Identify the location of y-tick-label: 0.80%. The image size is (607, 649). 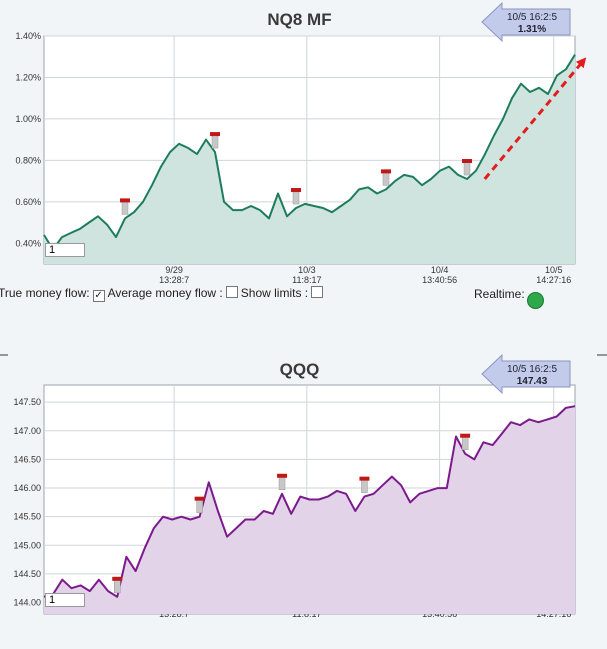
(28, 160).